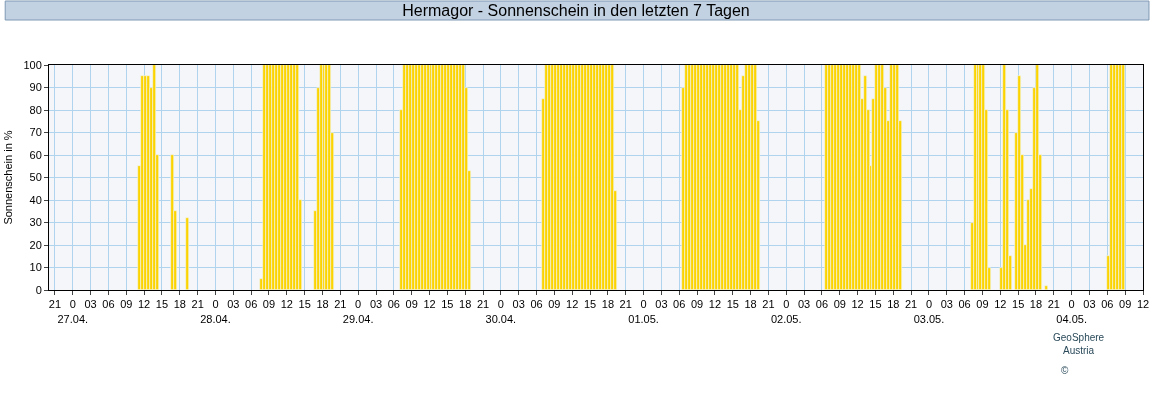 The width and height of the screenshot is (1152, 400). I want to click on chart-title: Hermagor - Sonnenschein in den letzten 7 Tagen, so click(576, 10).